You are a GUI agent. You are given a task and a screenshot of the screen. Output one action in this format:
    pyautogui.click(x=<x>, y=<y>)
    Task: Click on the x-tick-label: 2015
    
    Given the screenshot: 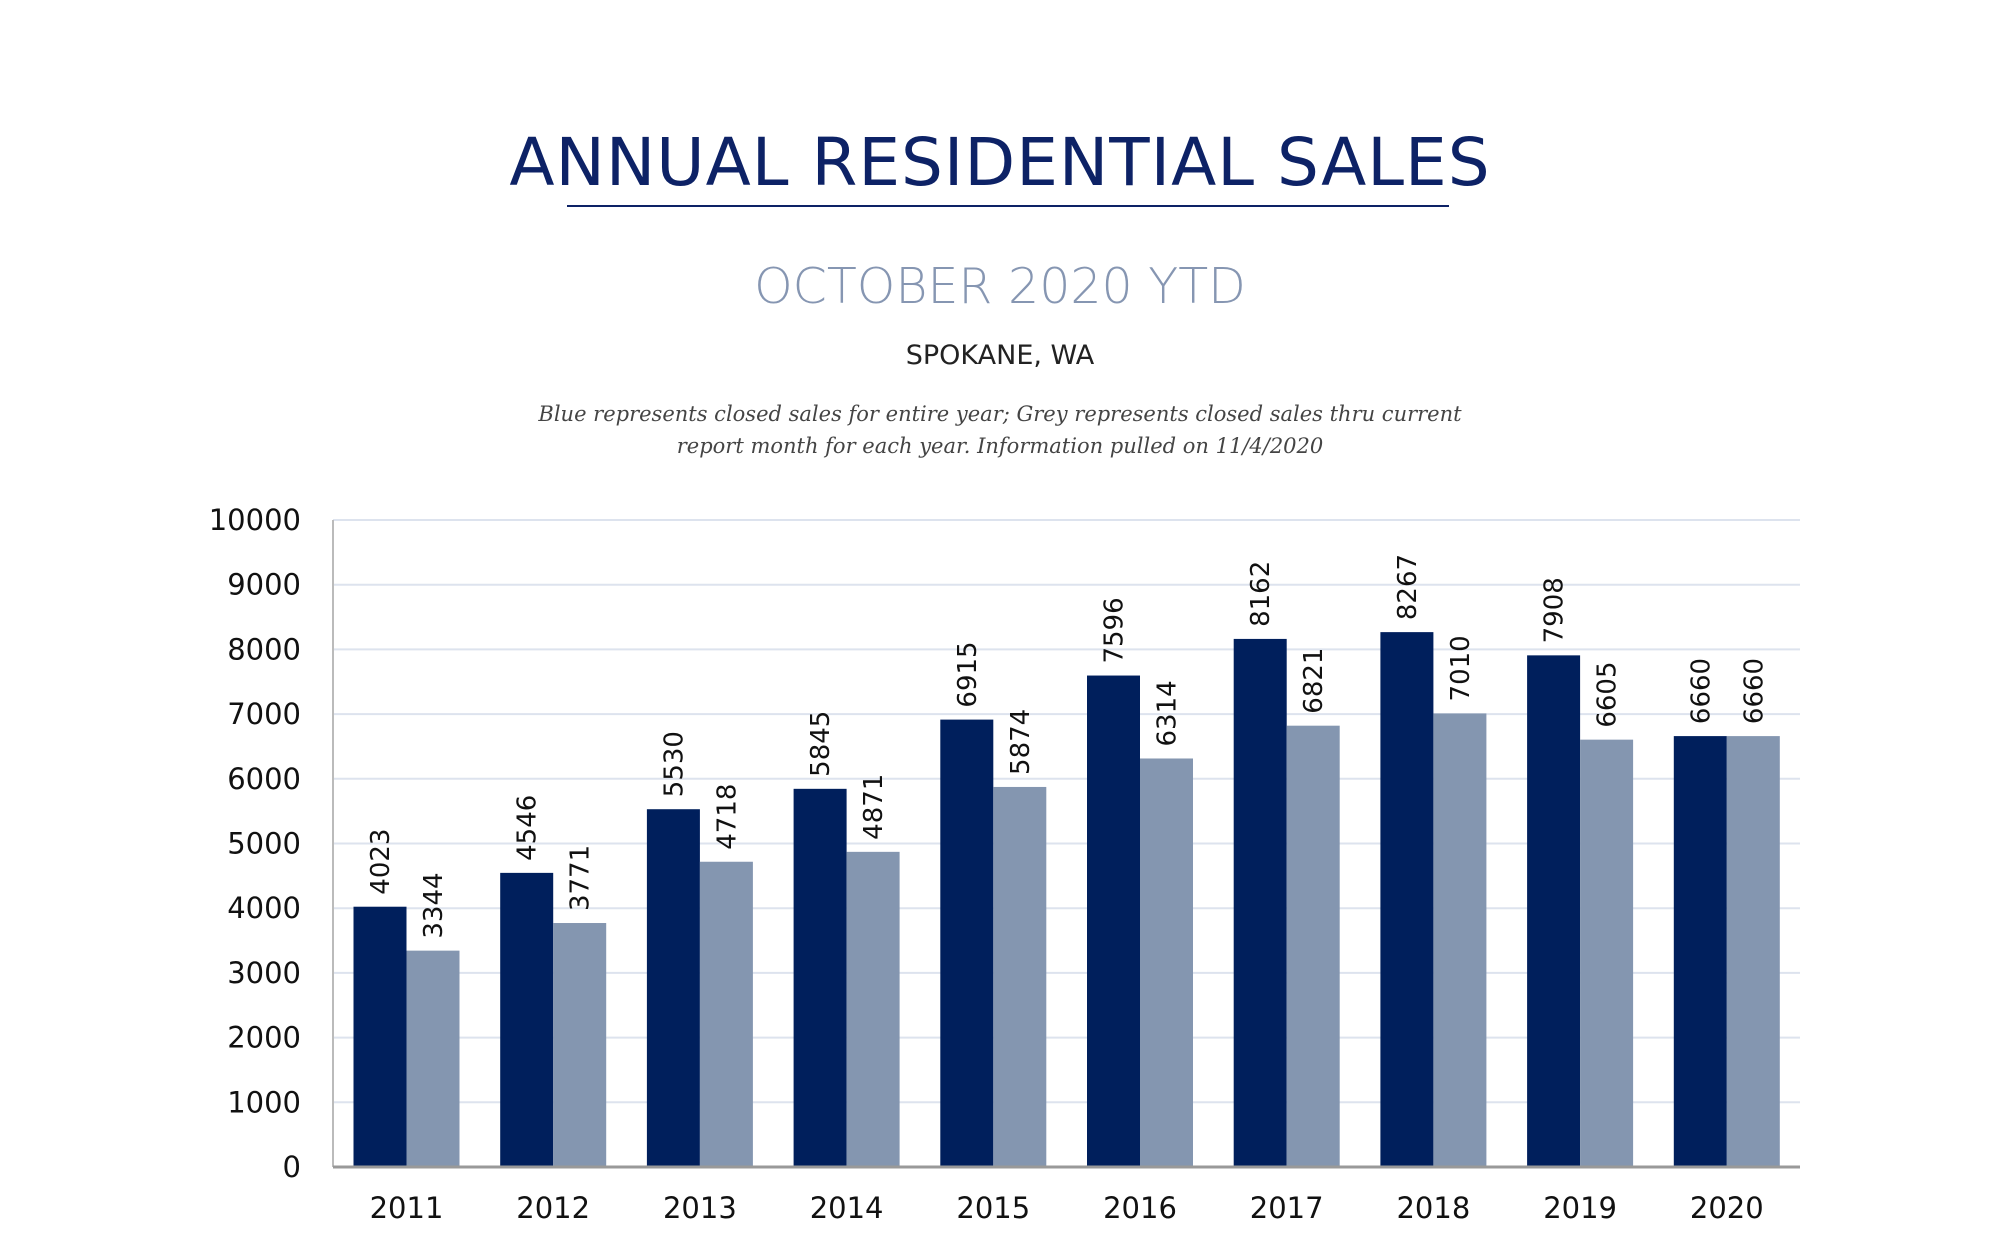 What is the action you would take?
    pyautogui.click(x=993, y=1208)
    